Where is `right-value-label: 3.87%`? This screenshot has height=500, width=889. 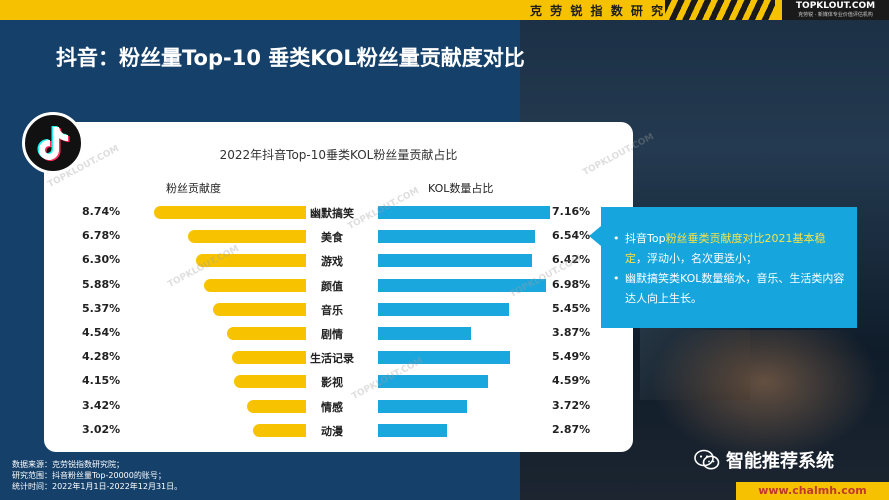 right-value-label: 3.87% is located at coordinates (571, 332).